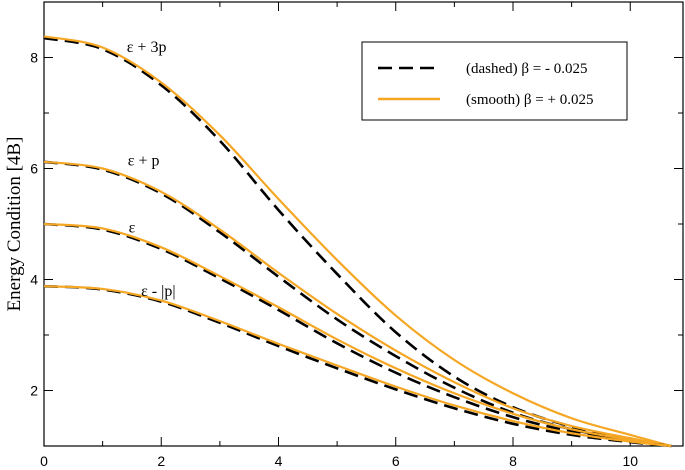 The image size is (685, 470). I want to click on legend-box, so click(494, 81).